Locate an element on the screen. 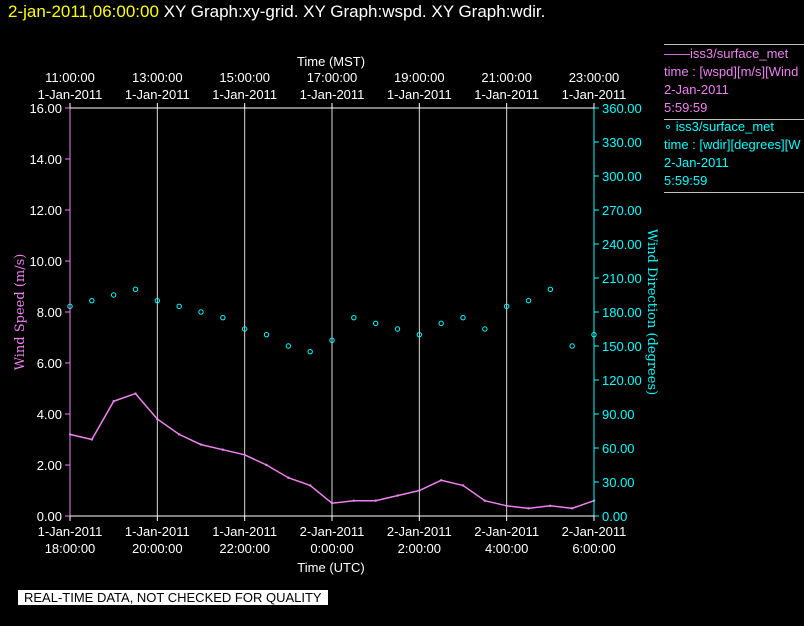 The image size is (804, 626). left-tick-label: 2.00 is located at coordinates (49, 465).